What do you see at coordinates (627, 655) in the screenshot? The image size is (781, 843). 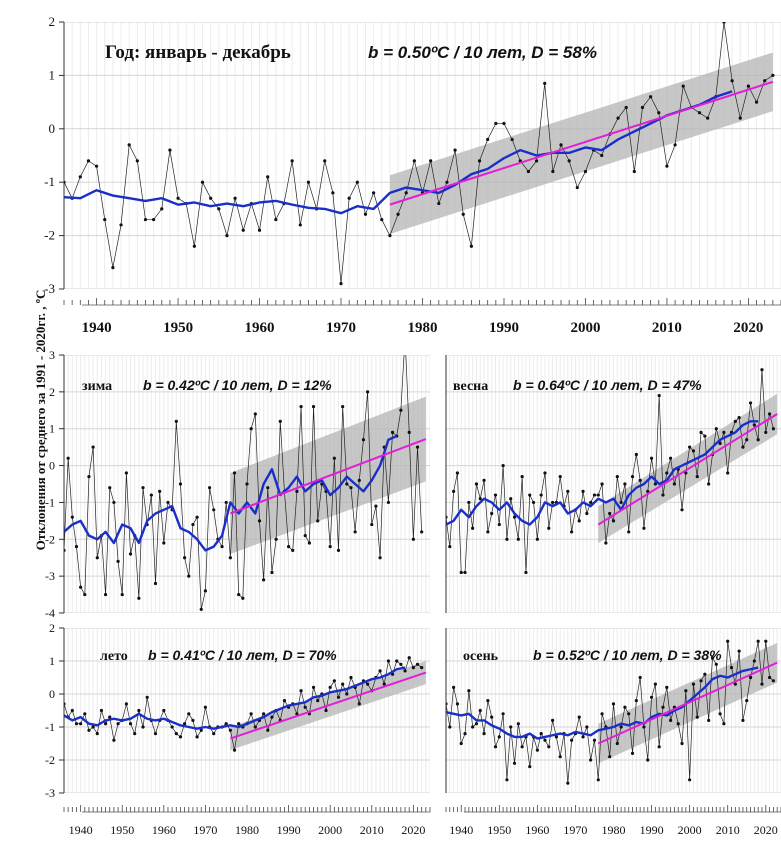 I see `formula-label: b = 0.52ºC / 10 лет, D = 38%` at bounding box center [627, 655].